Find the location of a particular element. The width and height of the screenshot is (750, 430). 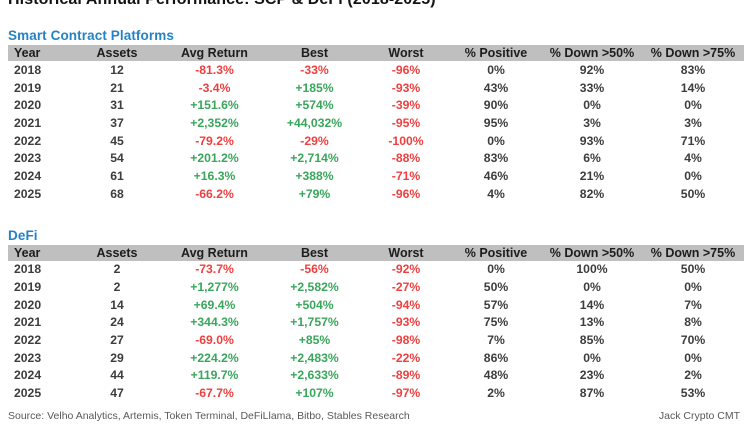

table-cell: +85% is located at coordinates (314, 340).